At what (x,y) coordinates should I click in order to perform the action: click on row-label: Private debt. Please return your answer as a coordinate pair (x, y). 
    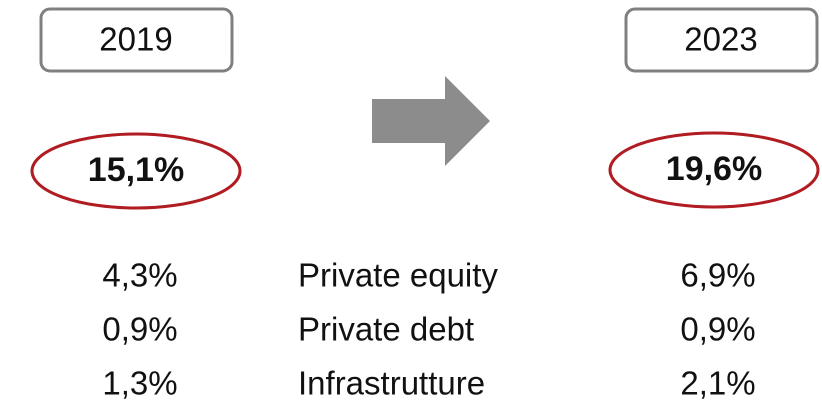
    Looking at the image, I should click on (386, 329).